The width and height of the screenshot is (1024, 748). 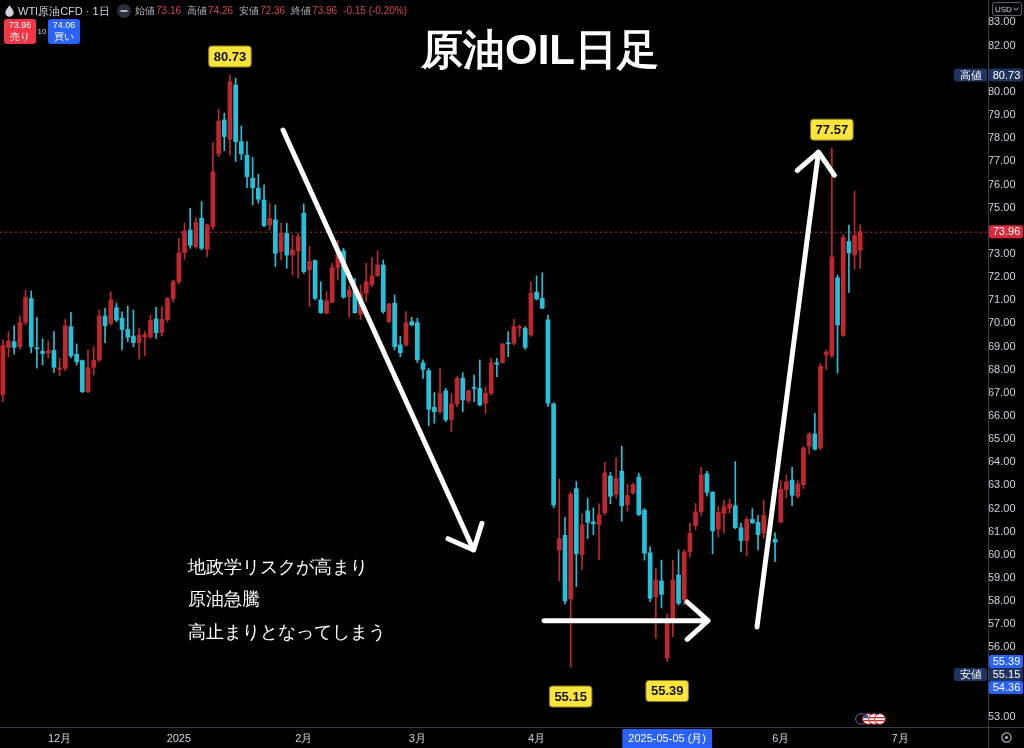 What do you see at coordinates (570, 696) in the screenshot?
I see `annotation: 55.15` at bounding box center [570, 696].